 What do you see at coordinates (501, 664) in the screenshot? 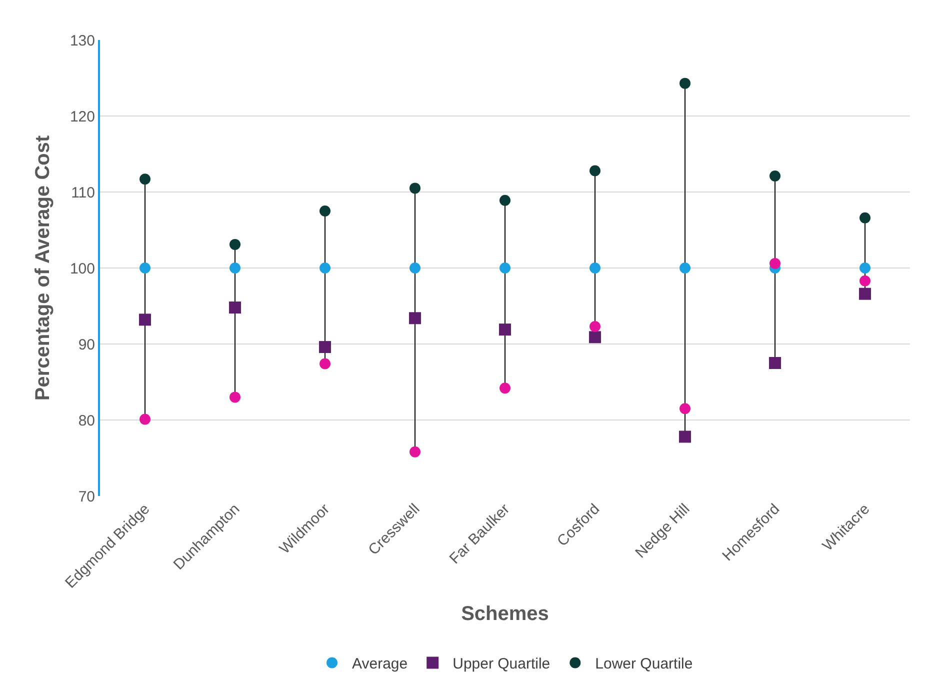
I see `legend-label: Upper Quartile` at bounding box center [501, 664].